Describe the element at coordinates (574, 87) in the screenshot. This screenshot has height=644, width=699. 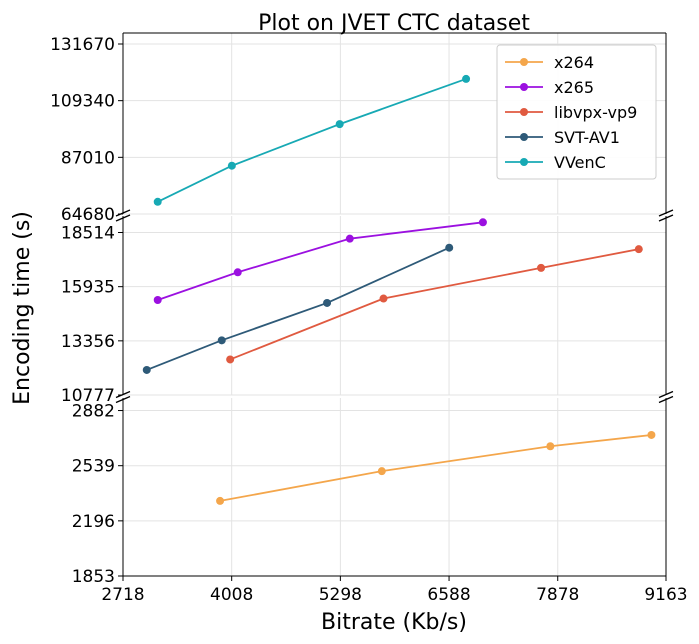
I see `legend-label: x265` at that location.